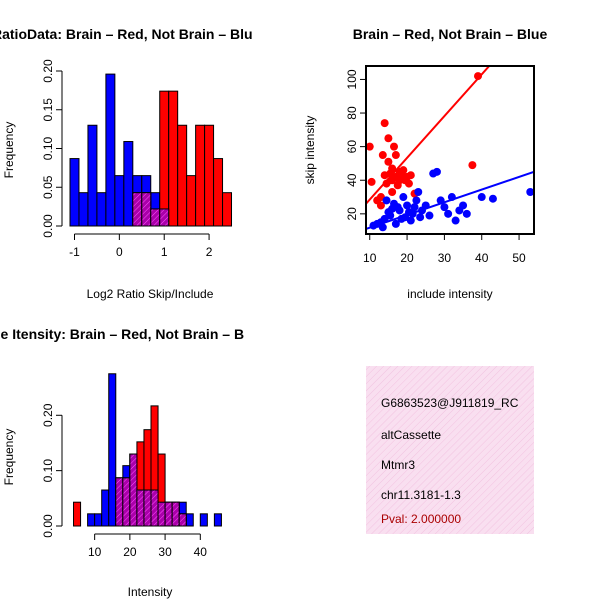 The image size is (600, 600). I want to click on scatter-ylabel: skip intensity, so click(310, 150).